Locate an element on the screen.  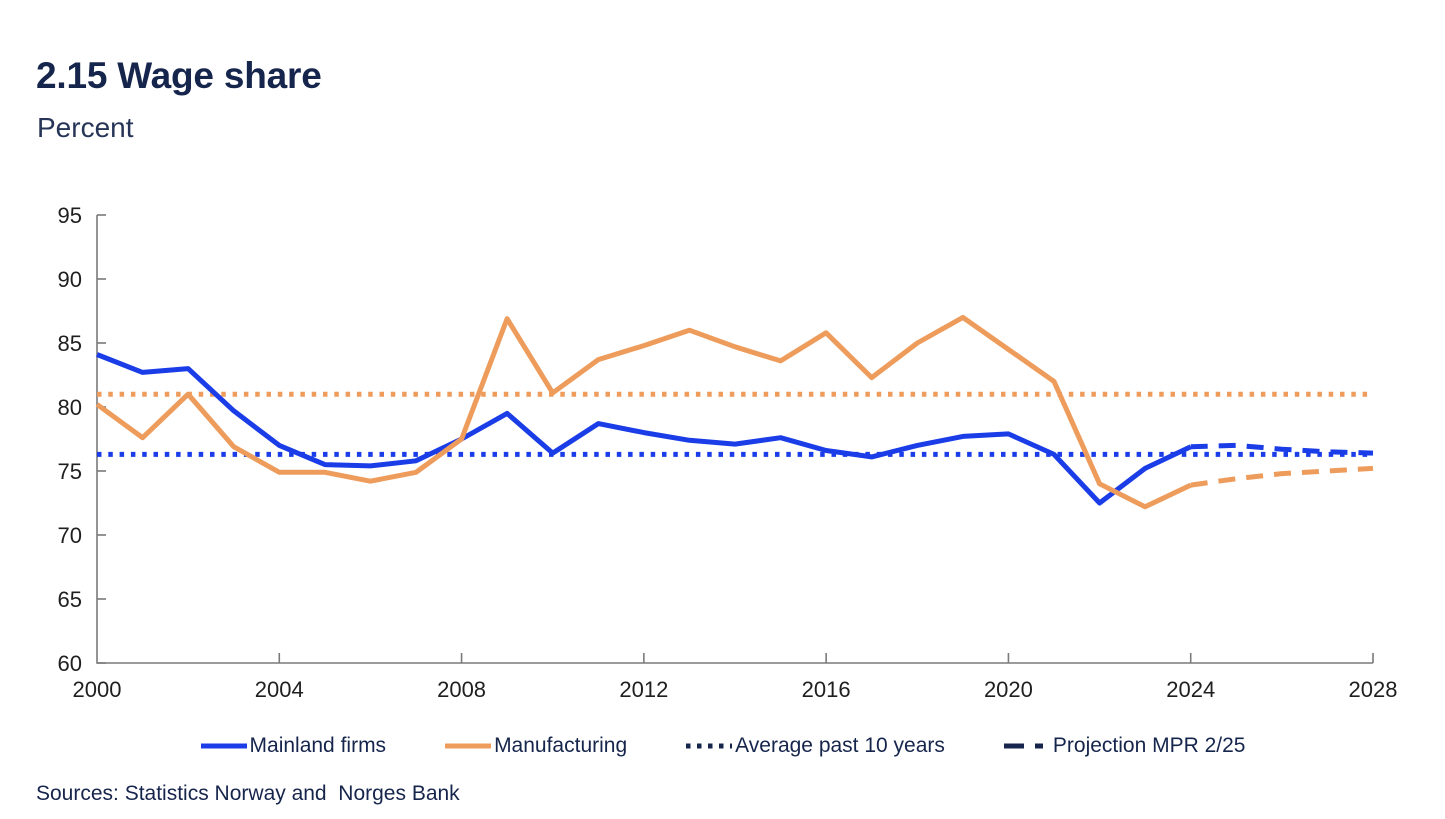
legend-item-manufacturing: Manufacturing is located at coordinates (535, 746).